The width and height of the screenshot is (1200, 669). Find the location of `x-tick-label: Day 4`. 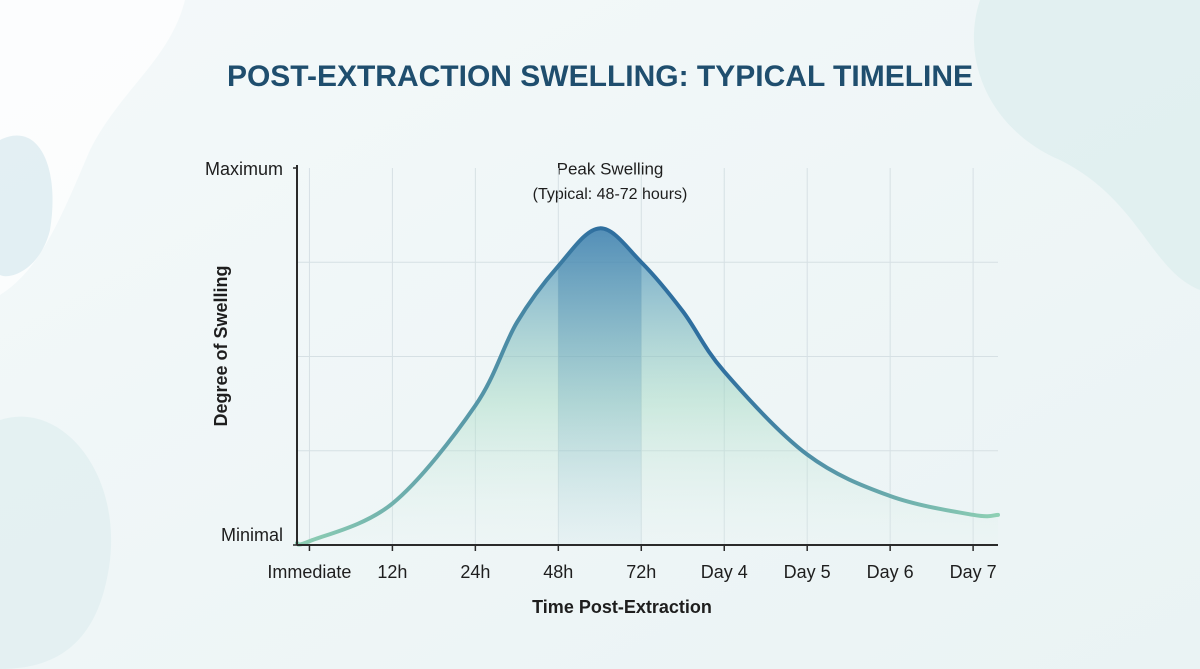

x-tick-label: Day 4 is located at coordinates (724, 572).